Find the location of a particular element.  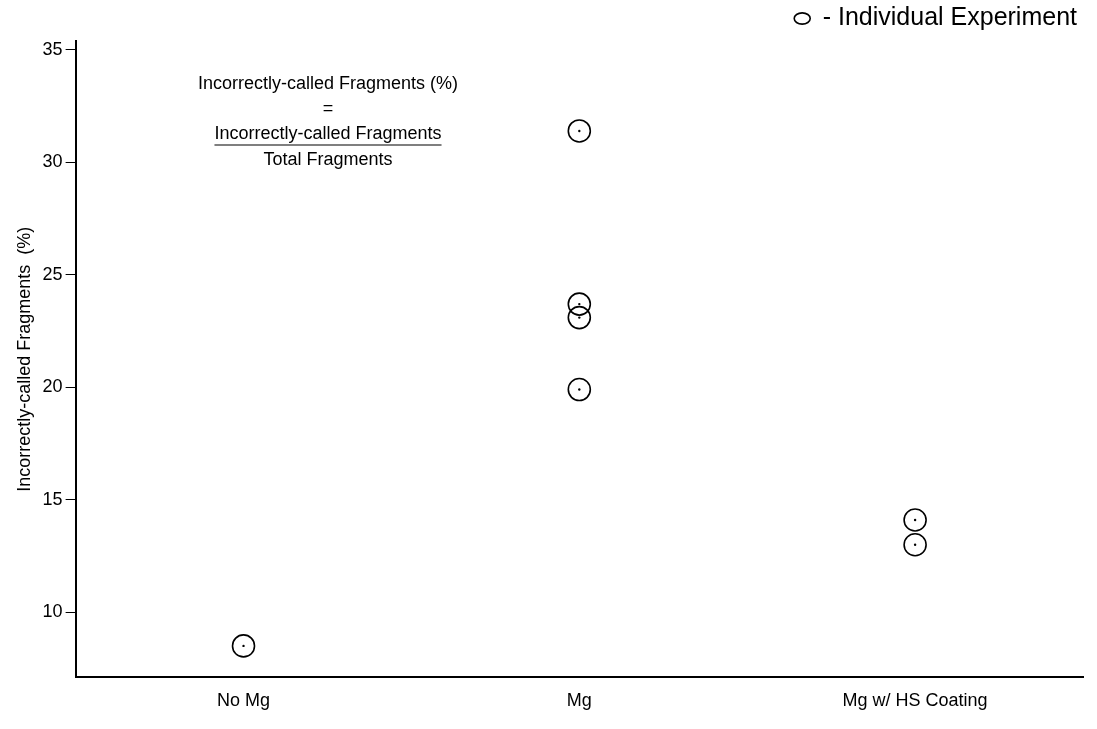

annotation: Incorrectly-called Fragments (%) is located at coordinates (328, 82).